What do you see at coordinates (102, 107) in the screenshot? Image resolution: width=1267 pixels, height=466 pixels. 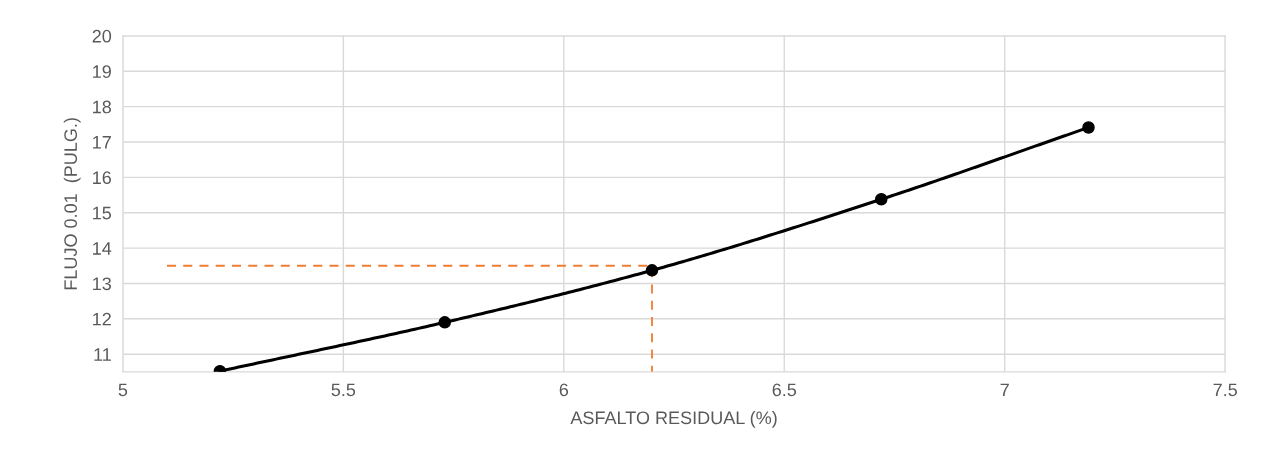 I see `y-tick-label: 18` at bounding box center [102, 107].